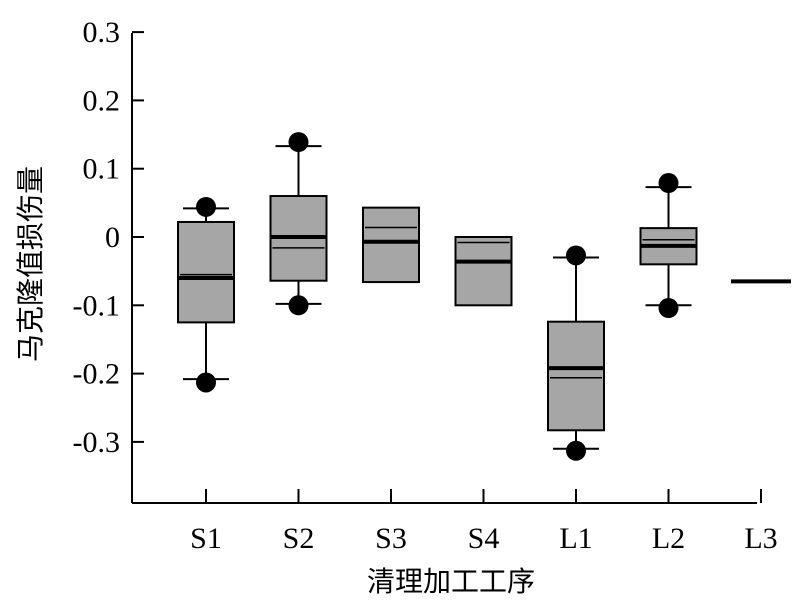 This screenshot has height=609, width=800. Describe the element at coordinates (451, 581) in the screenshot. I see `x-axis-title: 清理加工工序` at that location.